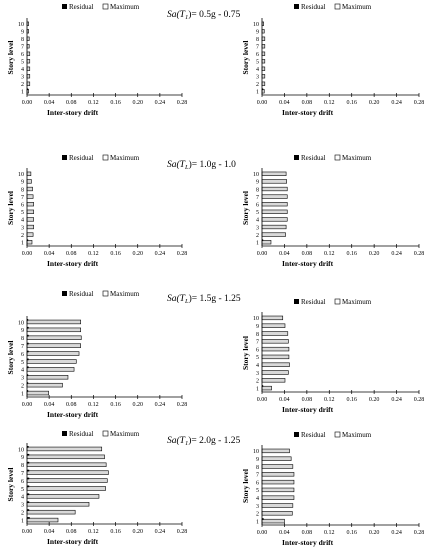 The height and width of the screenshot is (550, 424). Describe the element at coordinates (22, 228) in the screenshot. I see `panel-2-left-ytick-3: 3` at that location.